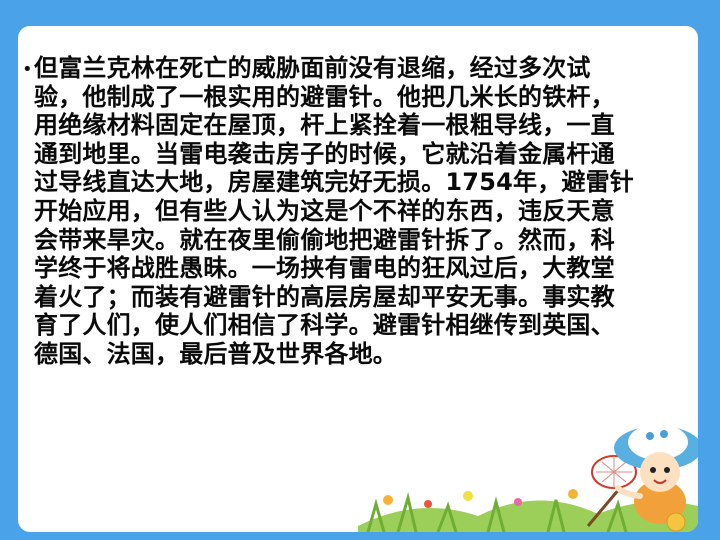 The height and width of the screenshot is (540, 720). I want to click on hat-crown, so click(658, 442).